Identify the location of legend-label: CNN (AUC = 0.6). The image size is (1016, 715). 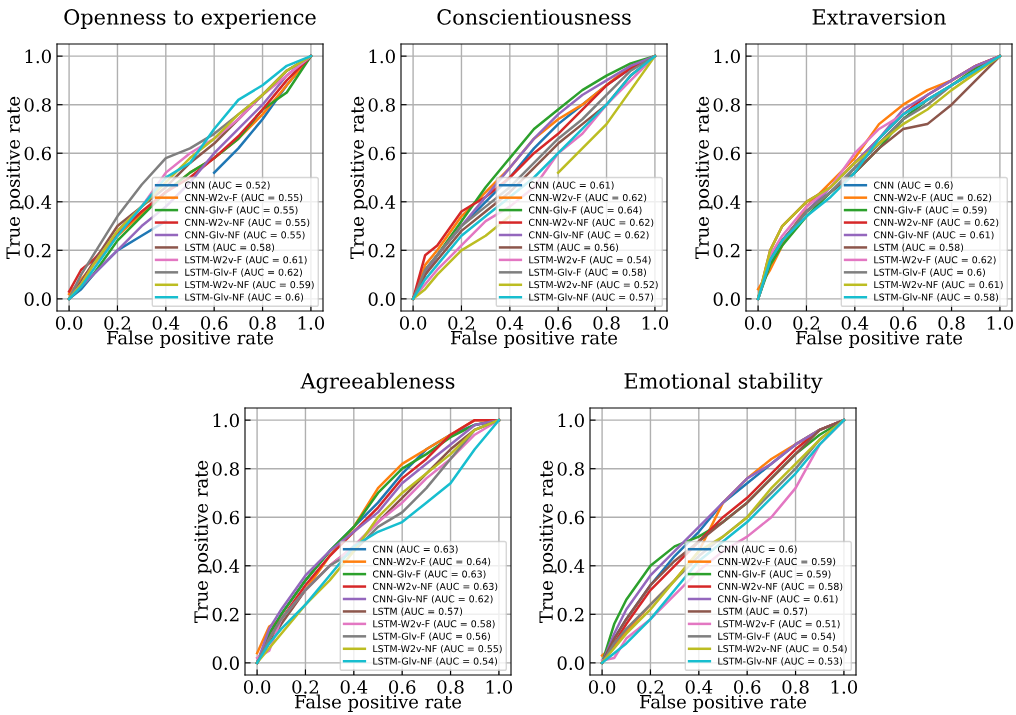
(757, 549).